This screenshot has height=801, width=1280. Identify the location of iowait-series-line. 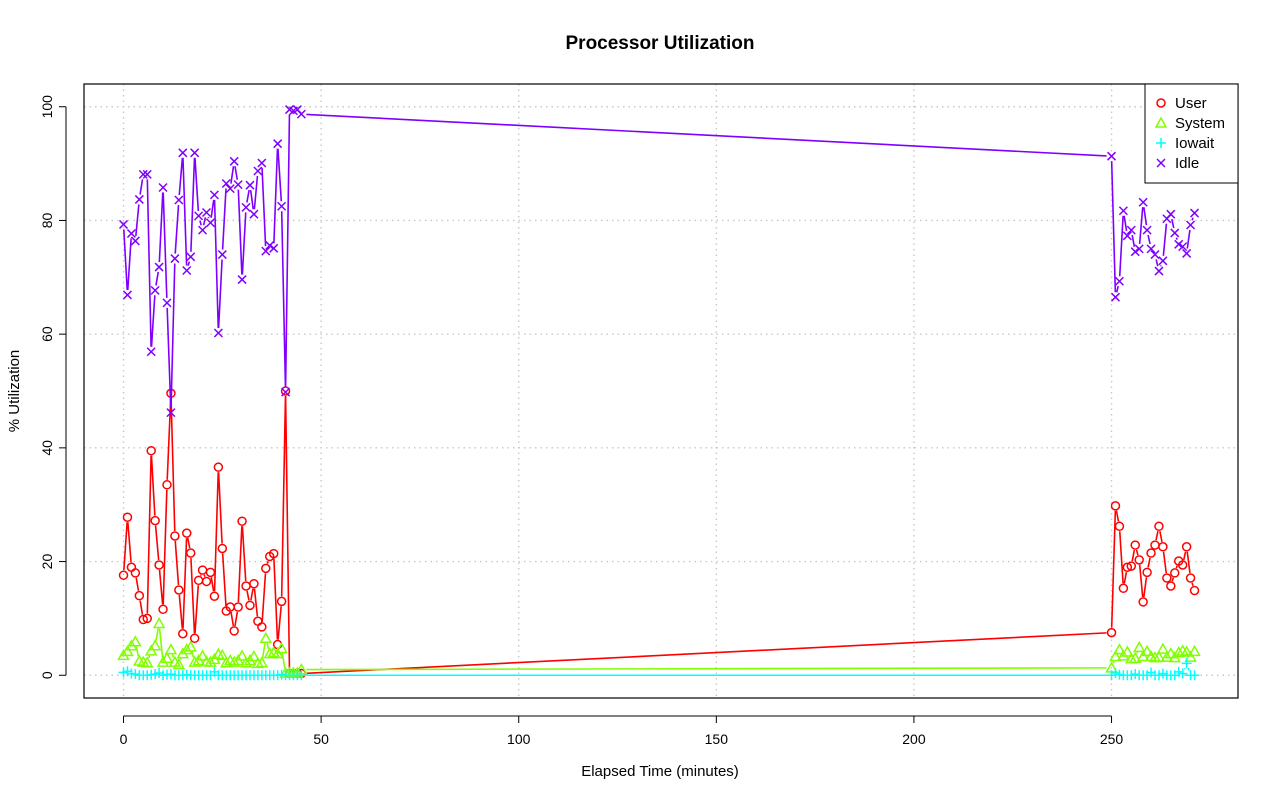
(748, 672).